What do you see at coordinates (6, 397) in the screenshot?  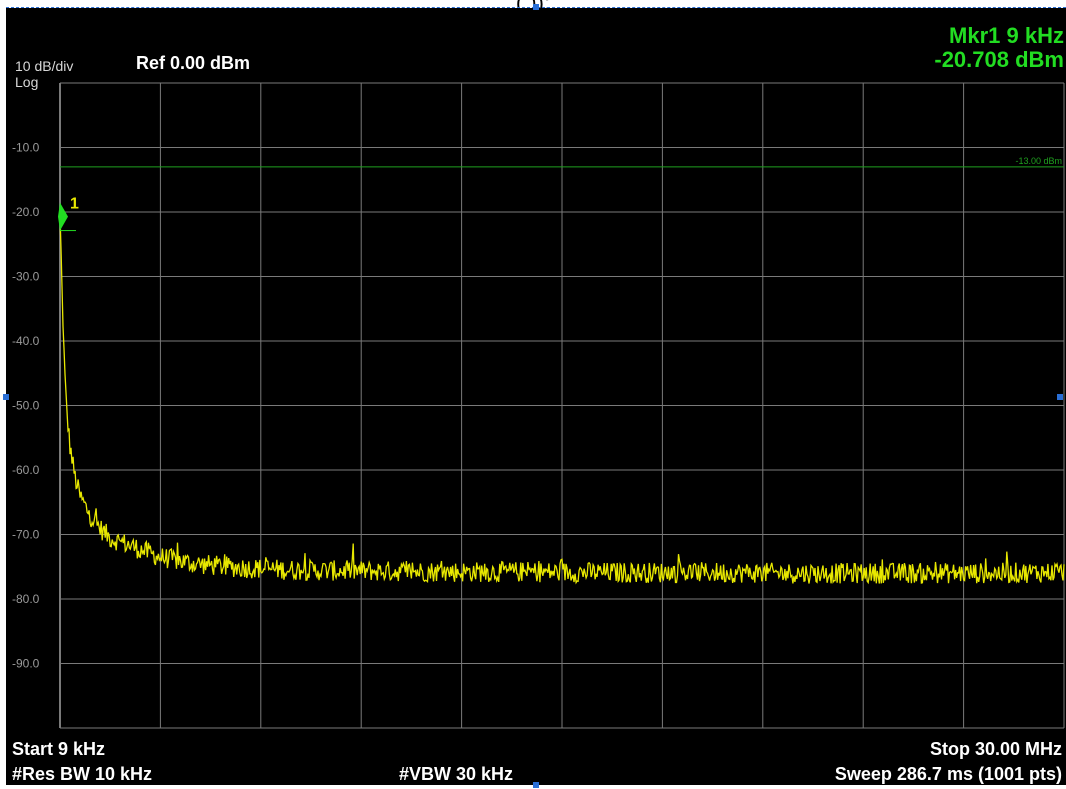 I see `resize-handle-left-middle` at bounding box center [6, 397].